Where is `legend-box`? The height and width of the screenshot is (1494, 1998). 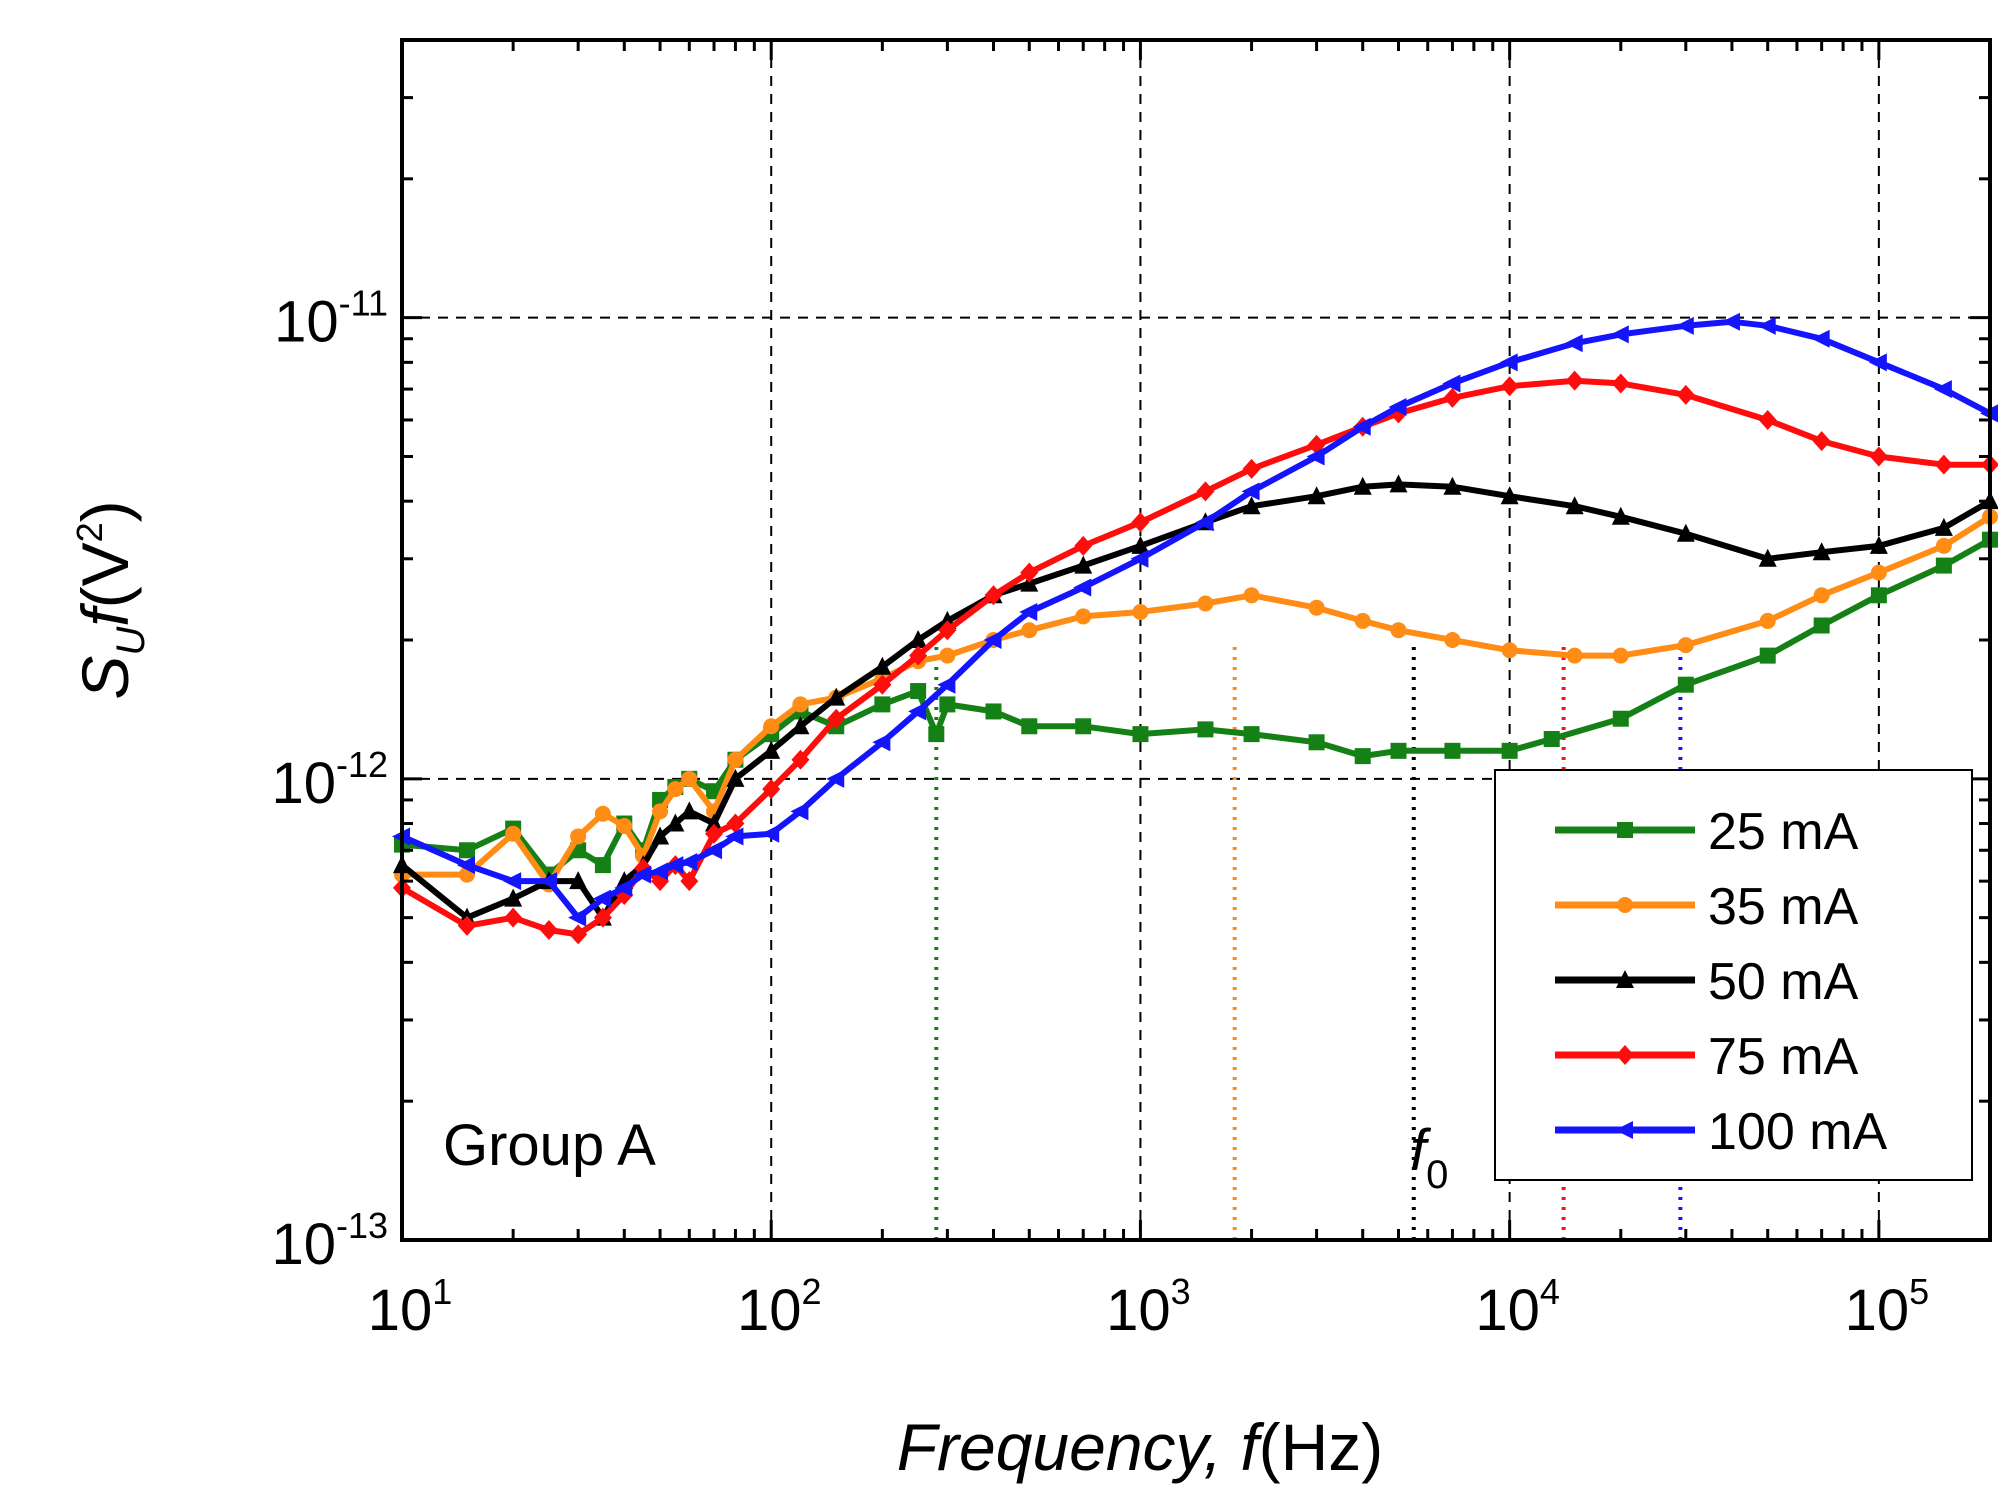
legend-box is located at coordinates (1733, 975).